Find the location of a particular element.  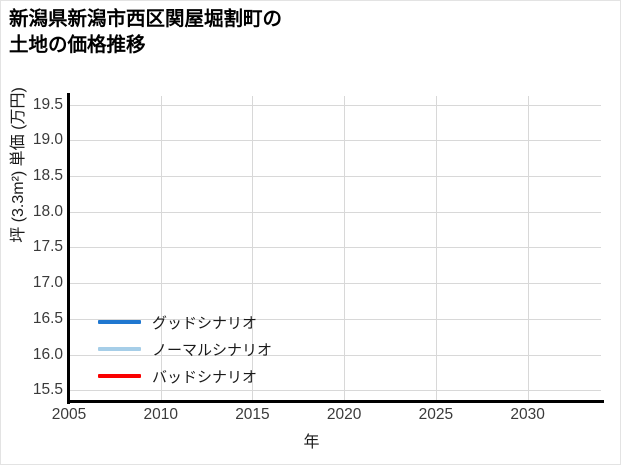

legend-item: バッドシナリオ is located at coordinates (185, 376).